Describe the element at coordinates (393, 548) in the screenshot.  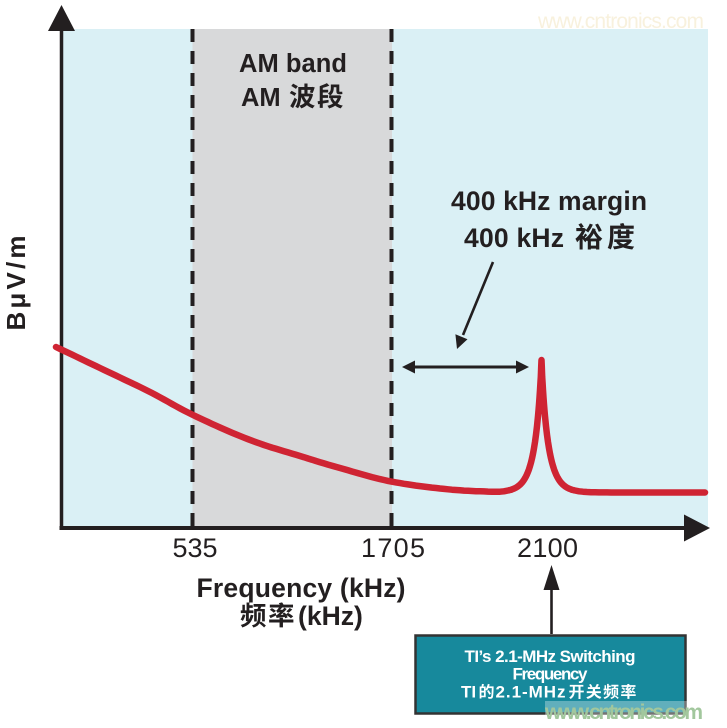
I see `svg-text: 1705` at that location.